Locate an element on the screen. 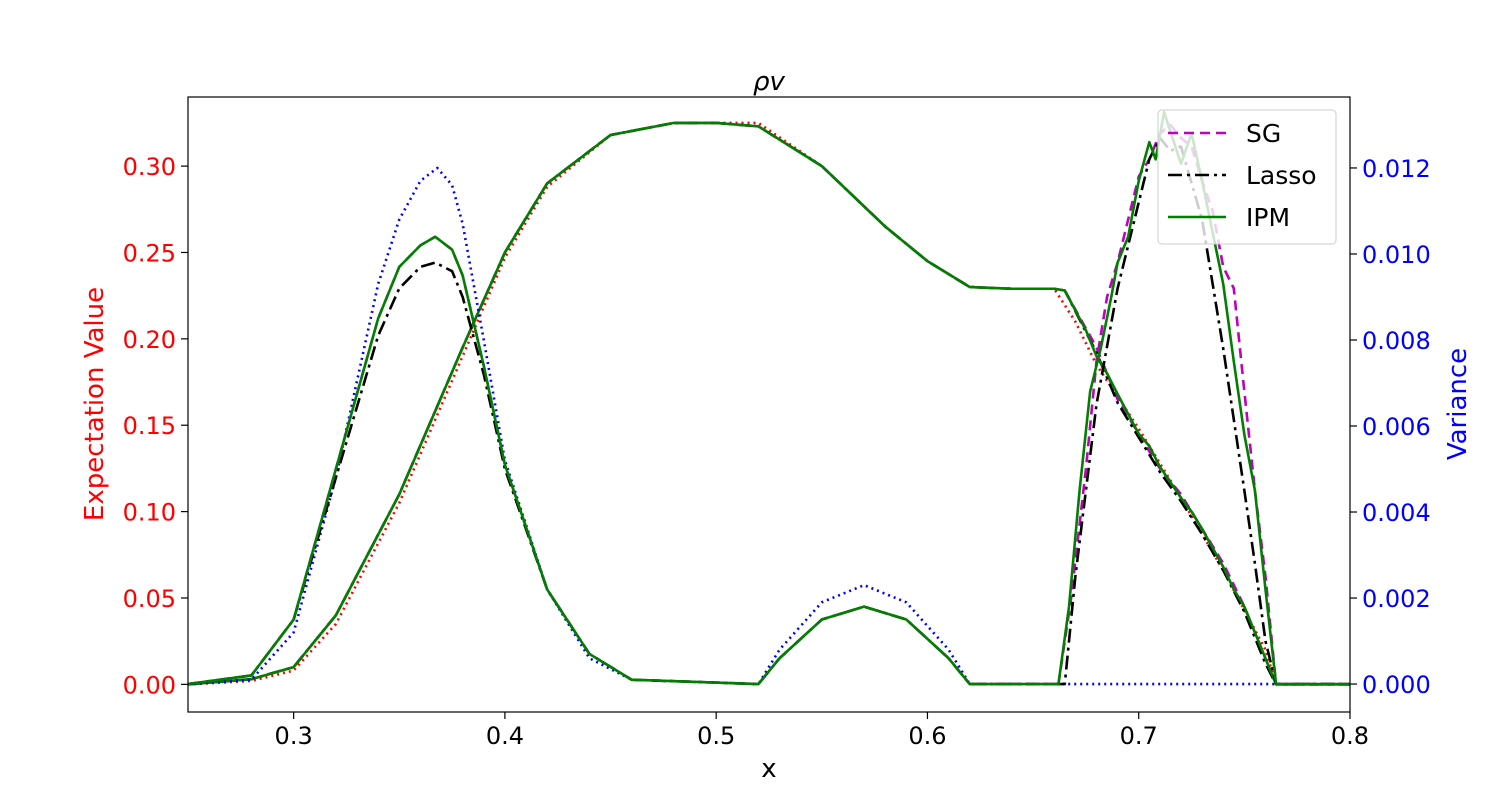 The height and width of the screenshot is (800, 1500). y-left-tick-label: 0.10 is located at coordinates (149, 513).